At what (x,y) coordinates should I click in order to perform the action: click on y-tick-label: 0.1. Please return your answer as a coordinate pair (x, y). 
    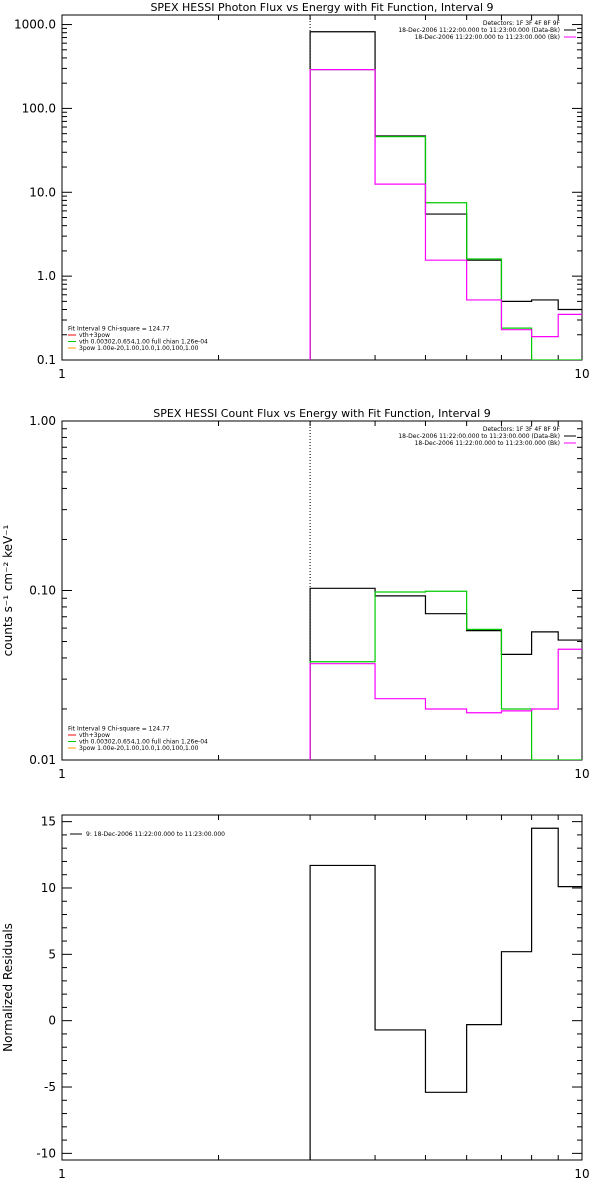
    Looking at the image, I should click on (46, 360).